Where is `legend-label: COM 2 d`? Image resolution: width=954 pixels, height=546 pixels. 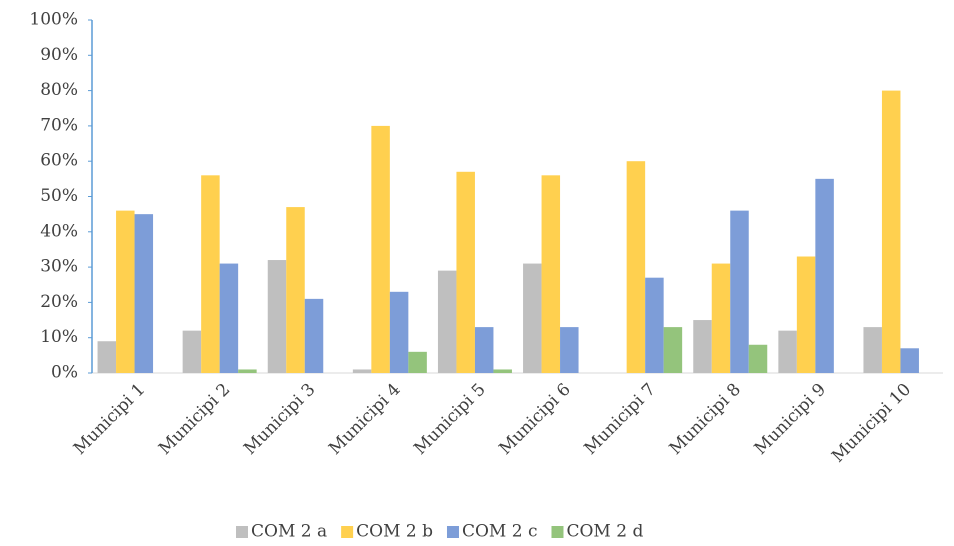 legend-label: COM 2 d is located at coordinates (604, 532).